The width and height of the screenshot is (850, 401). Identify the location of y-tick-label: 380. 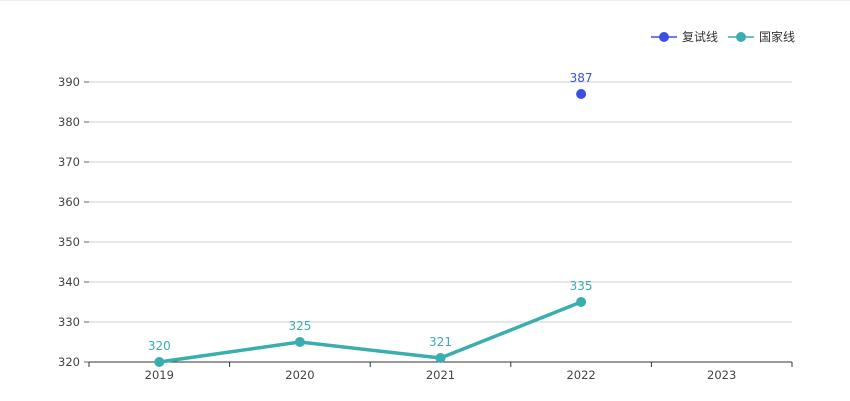
(69, 122).